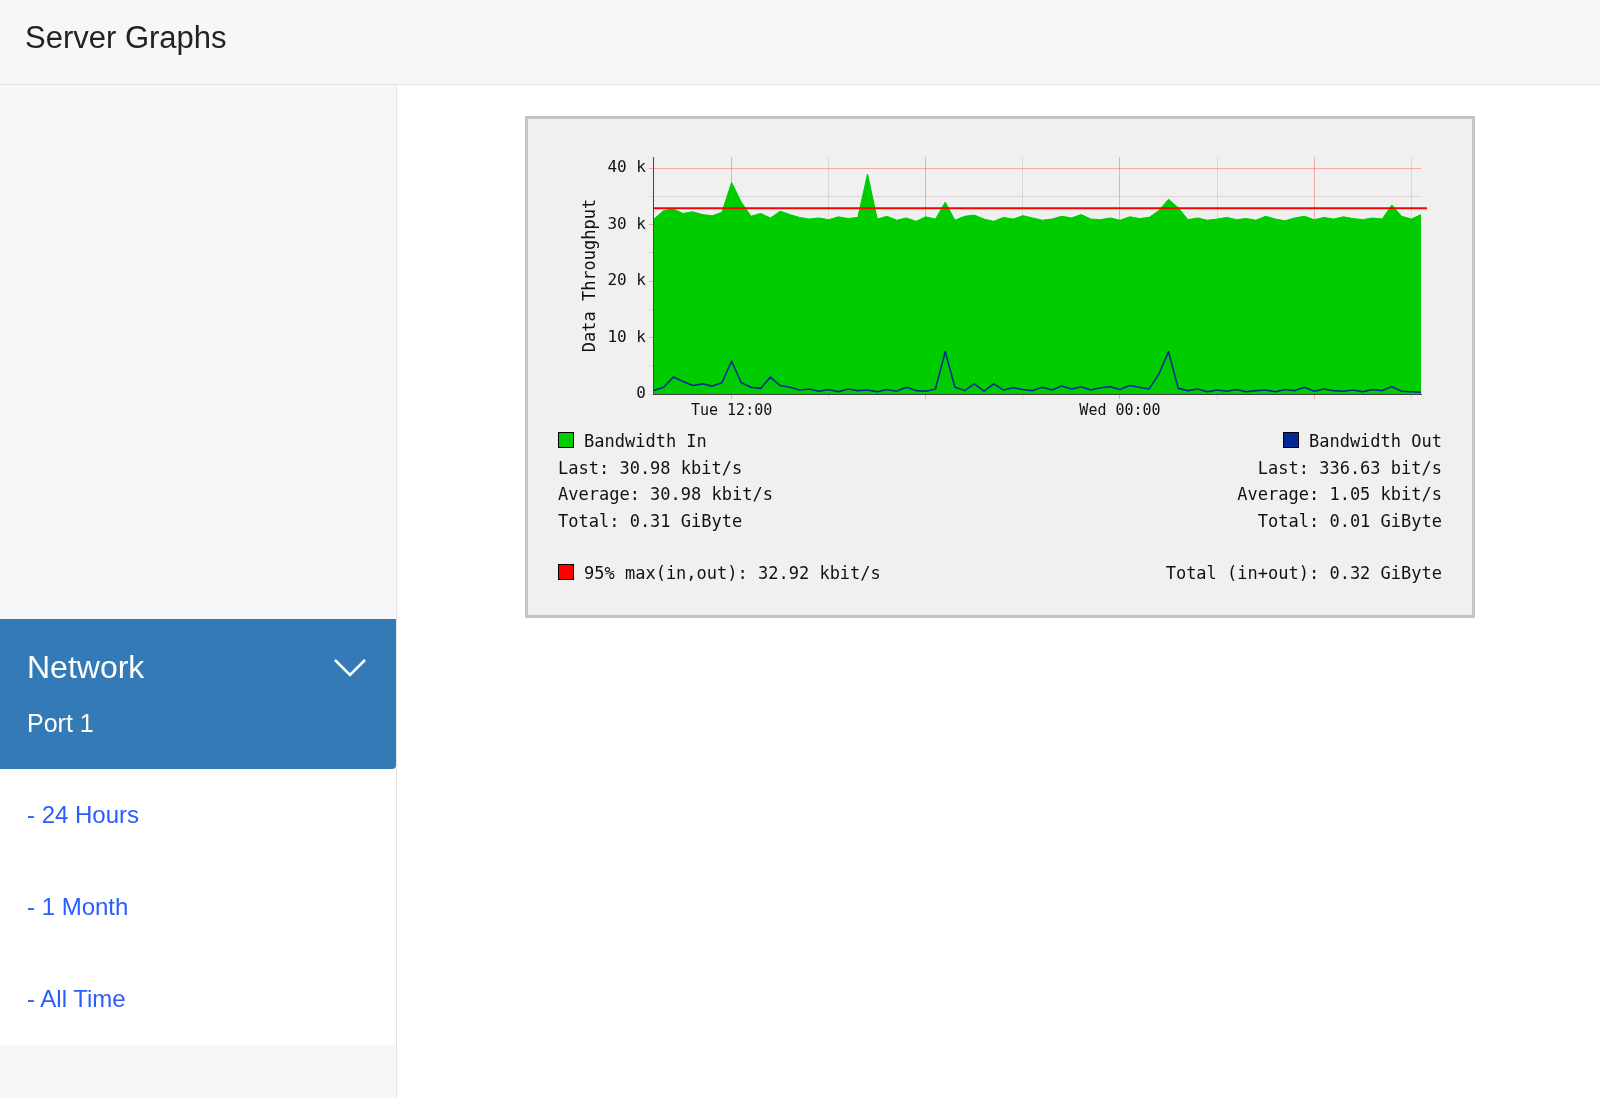  I want to click on y-tick-label: 40 k, so click(627, 167).